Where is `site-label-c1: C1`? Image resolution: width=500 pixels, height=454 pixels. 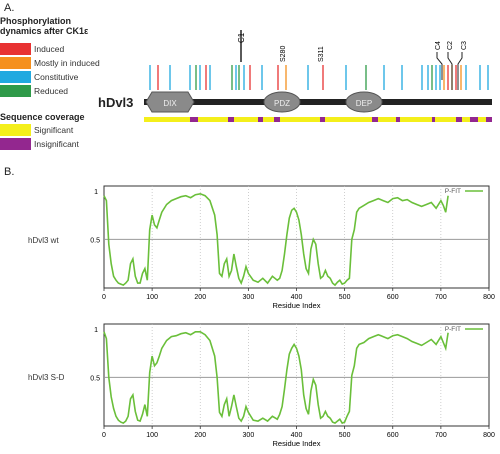 site-label-c1: C1 is located at coordinates (241, 37).